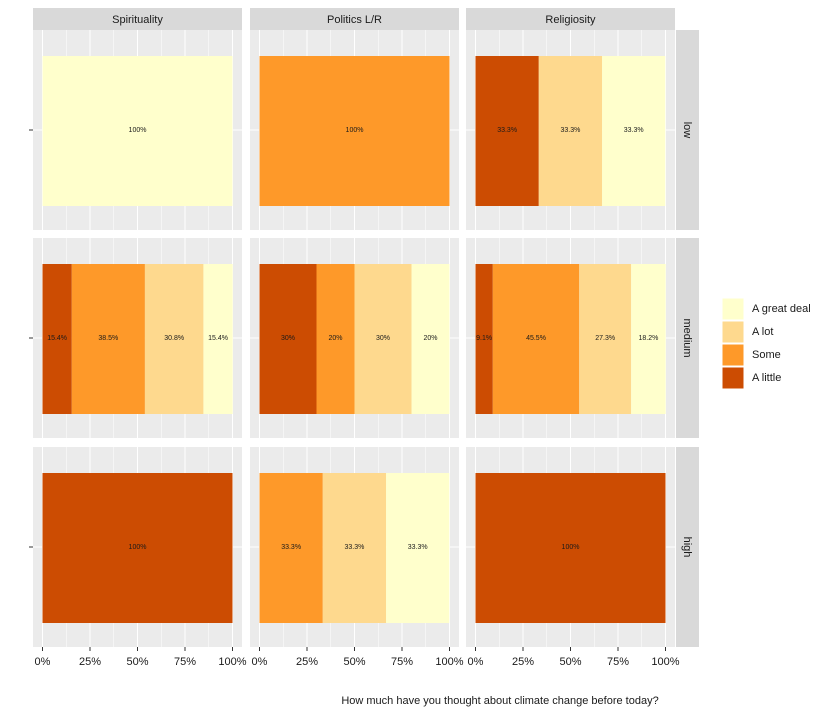 The width and height of the screenshot is (832, 714). I want to click on data-label: 45.5%, so click(536, 338).